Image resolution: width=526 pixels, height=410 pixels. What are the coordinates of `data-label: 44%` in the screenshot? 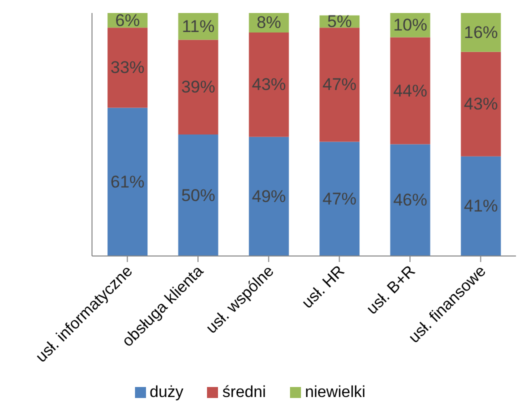 It's located at (410, 90).